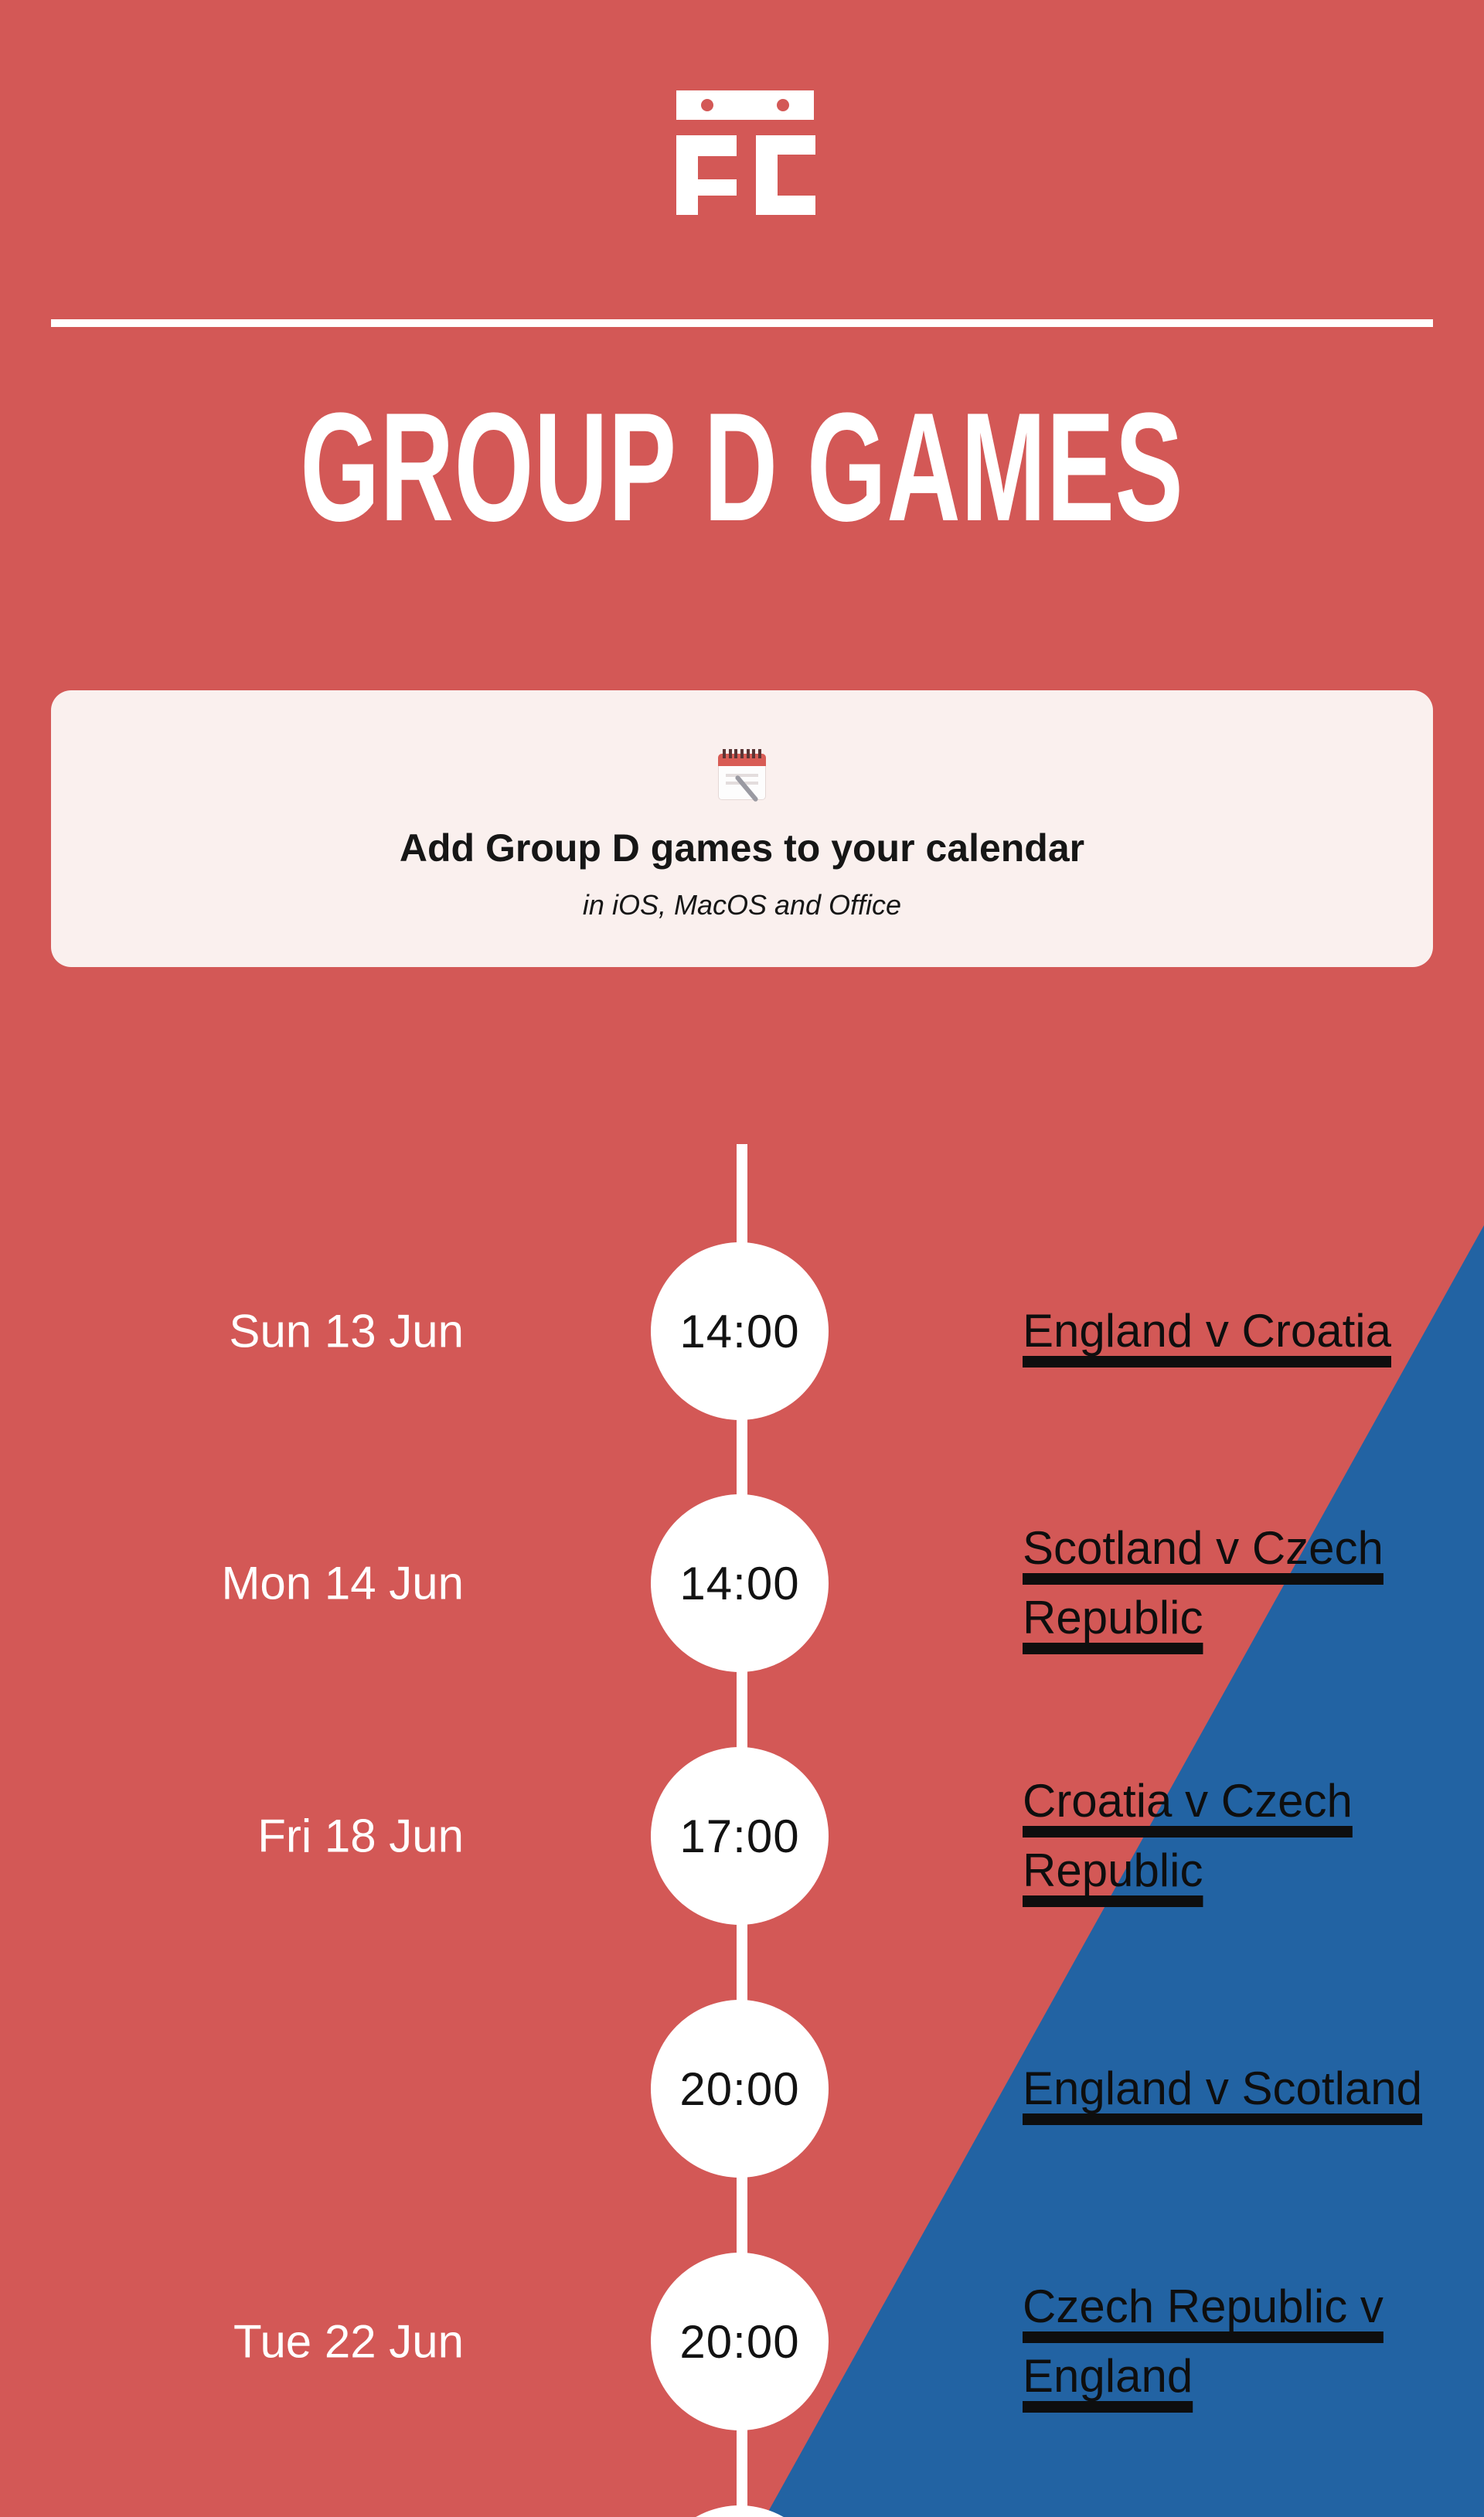 Image resolution: width=1484 pixels, height=2517 pixels. I want to click on calendar-icon-line, so click(742, 775).